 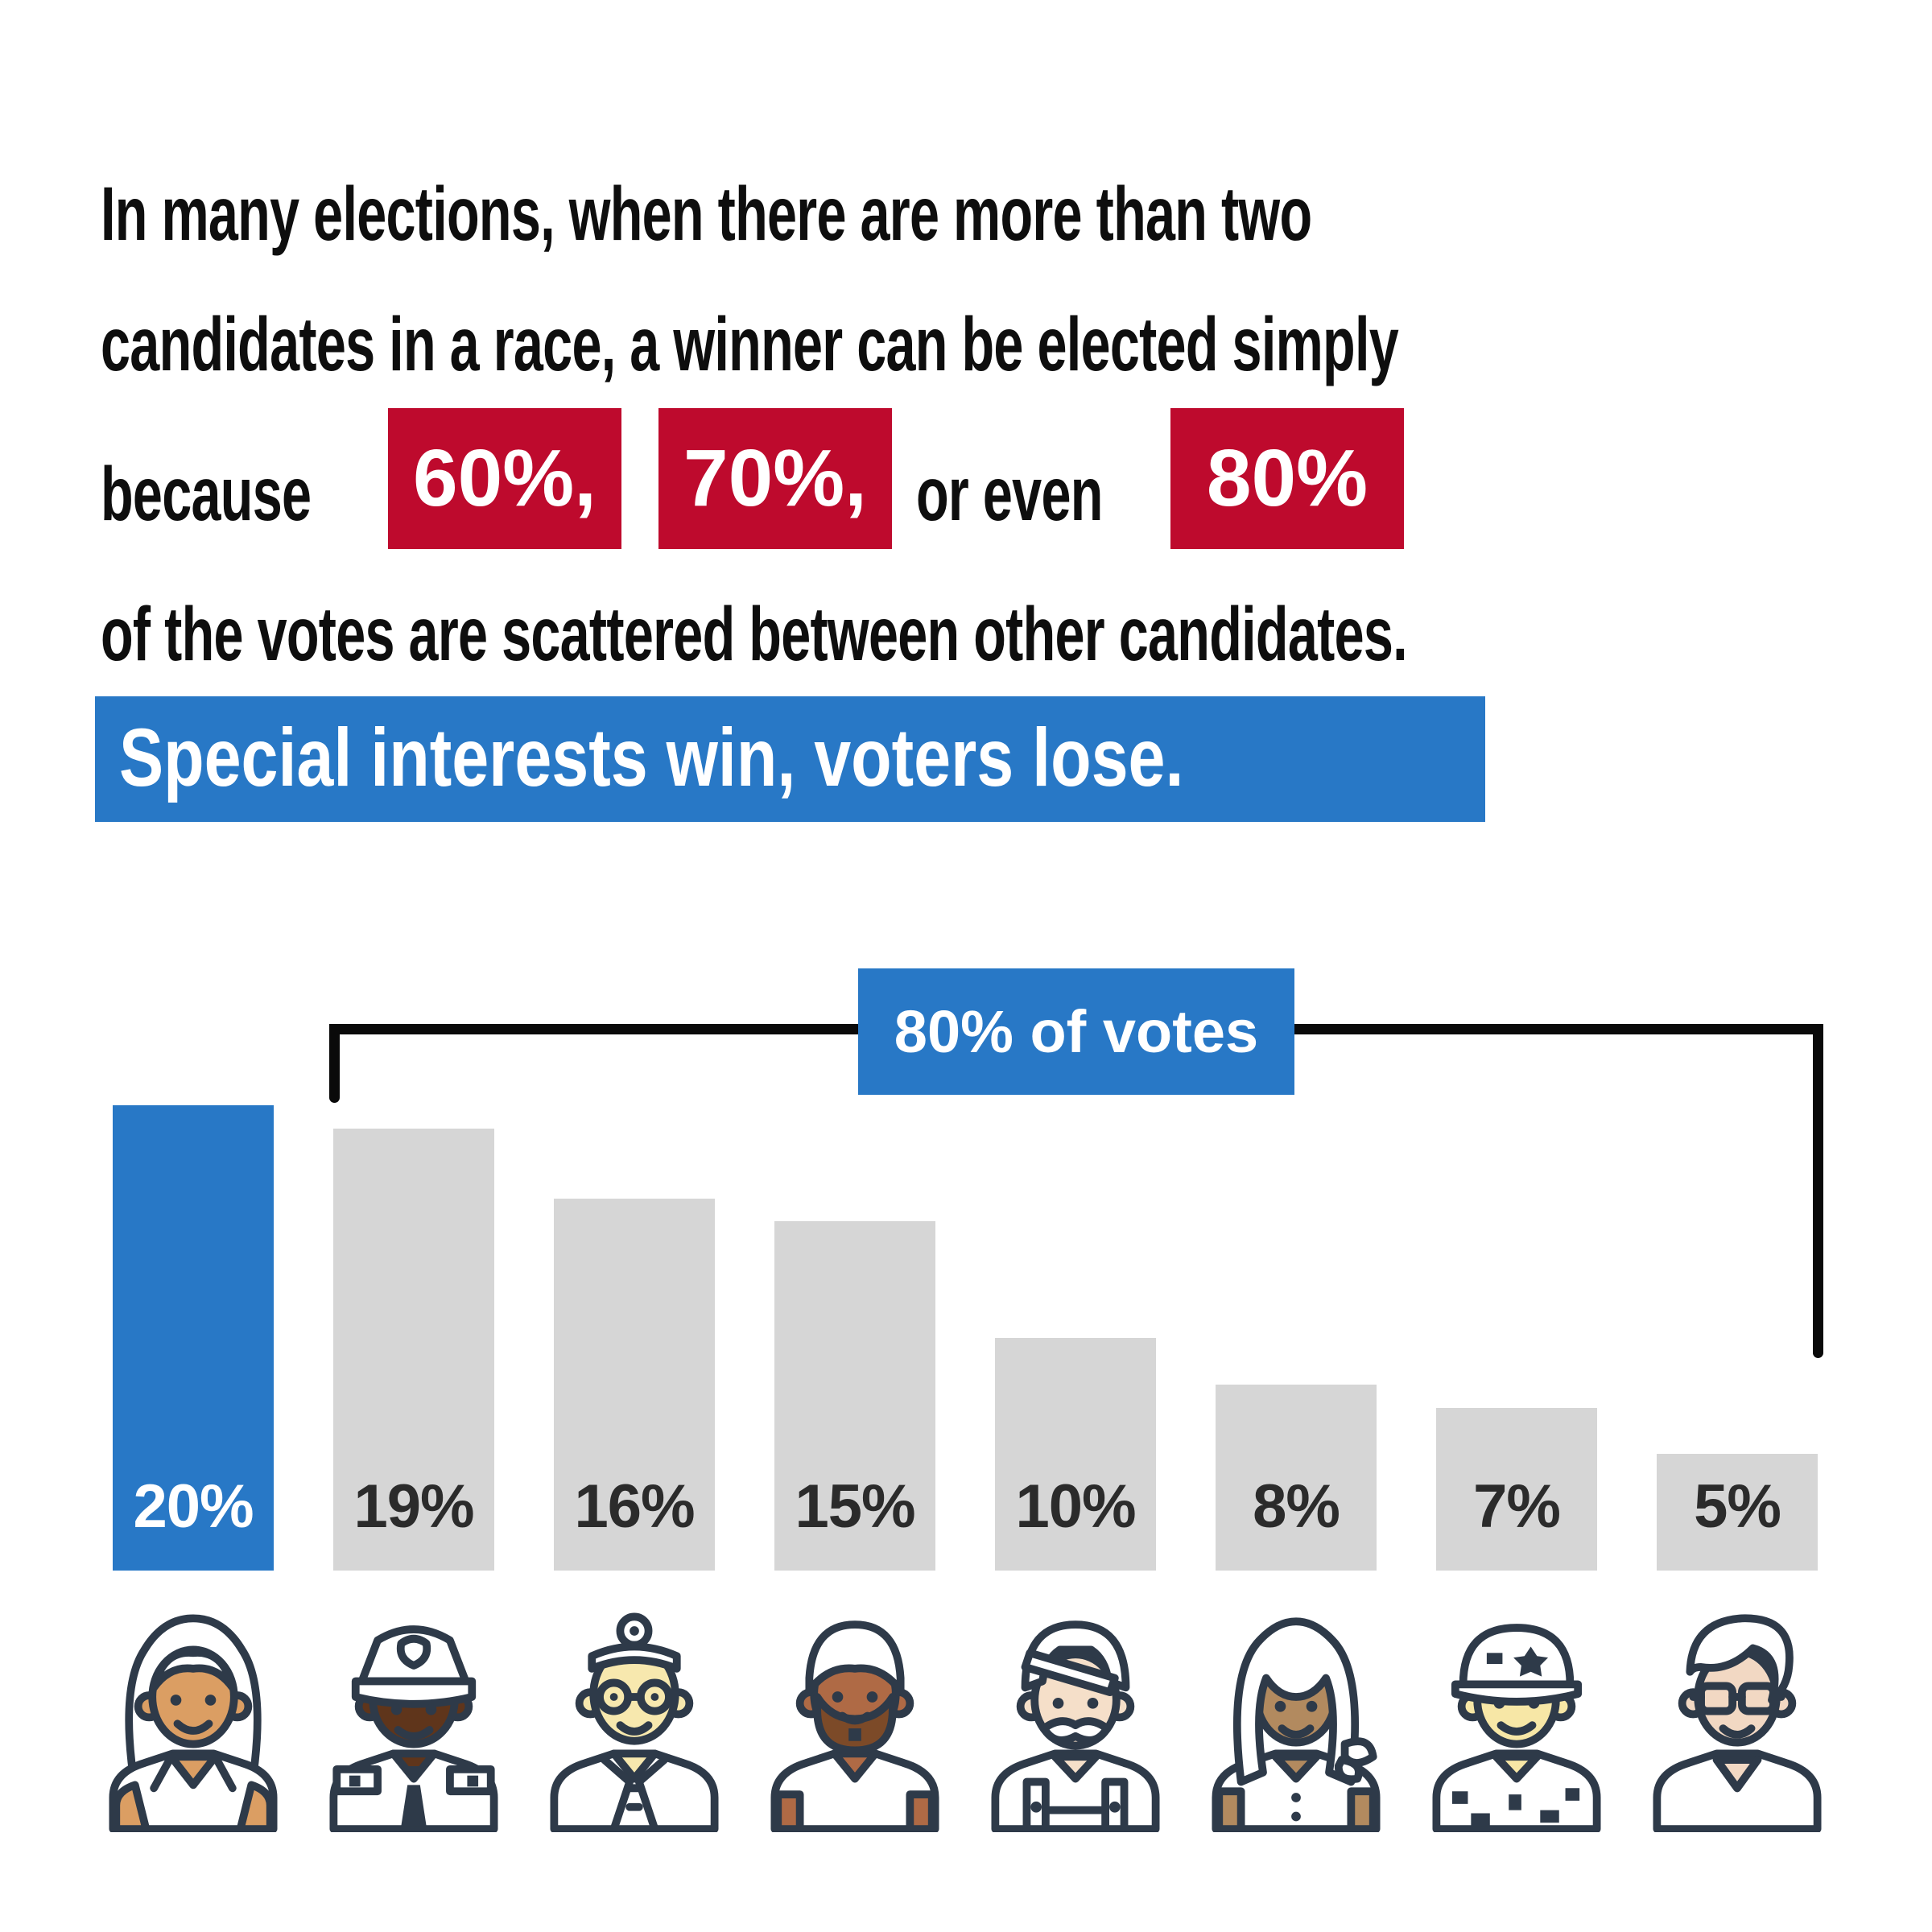 I want to click on highlight-60-percent: 60%,, so click(x=504, y=478).